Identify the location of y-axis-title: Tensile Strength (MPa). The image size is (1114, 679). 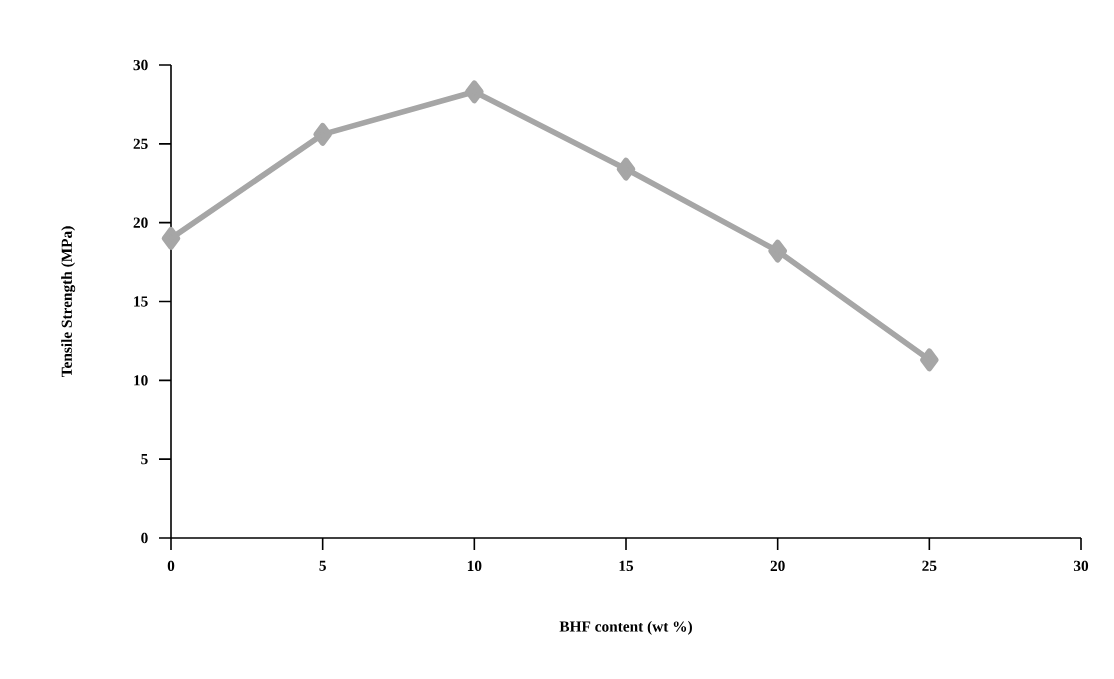
(68, 302).